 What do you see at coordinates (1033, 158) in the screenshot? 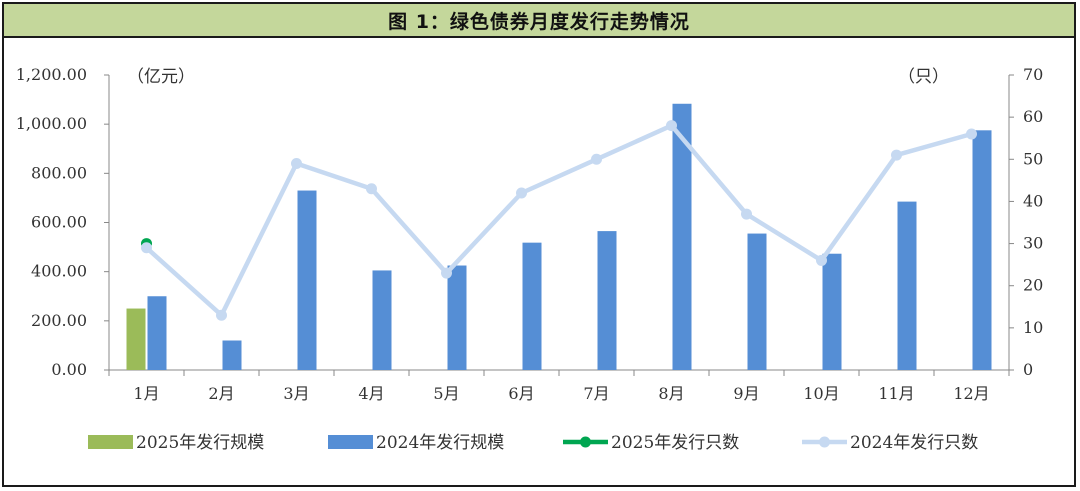
I see `right-tick-label: 50` at bounding box center [1033, 158].